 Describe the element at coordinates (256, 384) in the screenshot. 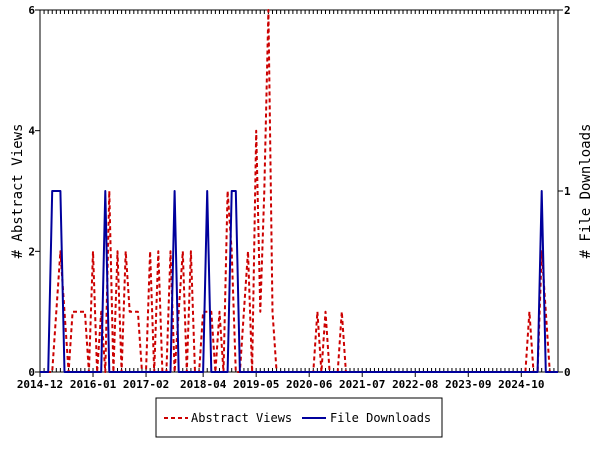

I see `x-tick-label: 2019-05` at that location.